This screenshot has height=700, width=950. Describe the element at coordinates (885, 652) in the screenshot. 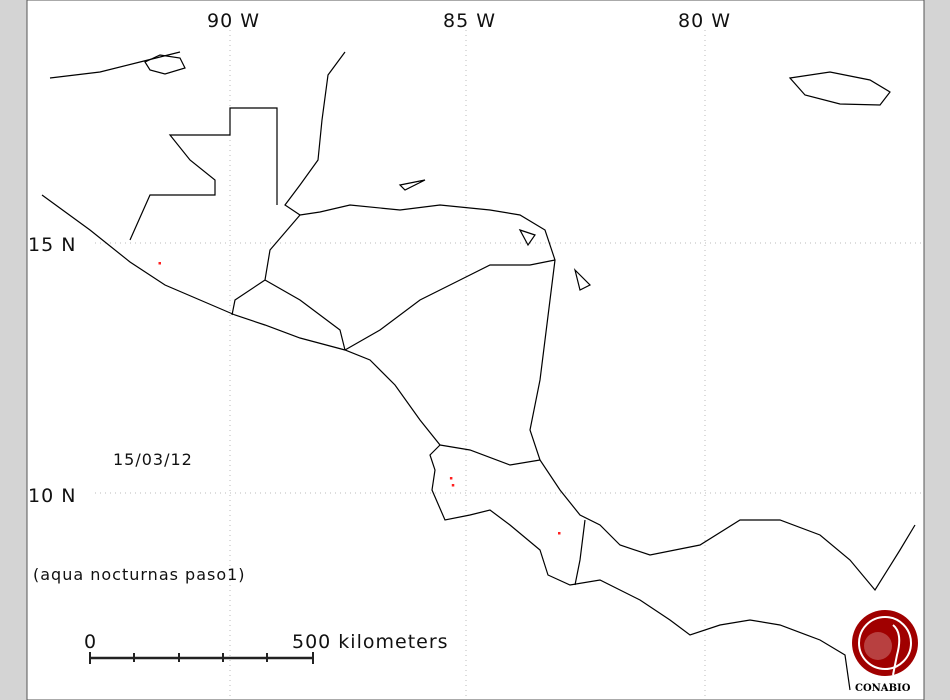

I see `conabio-logo: CONABIO` at that location.